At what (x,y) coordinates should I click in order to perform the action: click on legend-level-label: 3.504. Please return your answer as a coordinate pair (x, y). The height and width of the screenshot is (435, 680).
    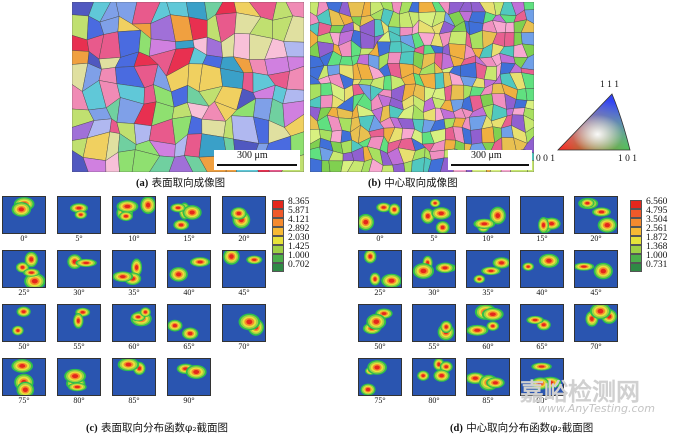
    Looking at the image, I should click on (657, 220).